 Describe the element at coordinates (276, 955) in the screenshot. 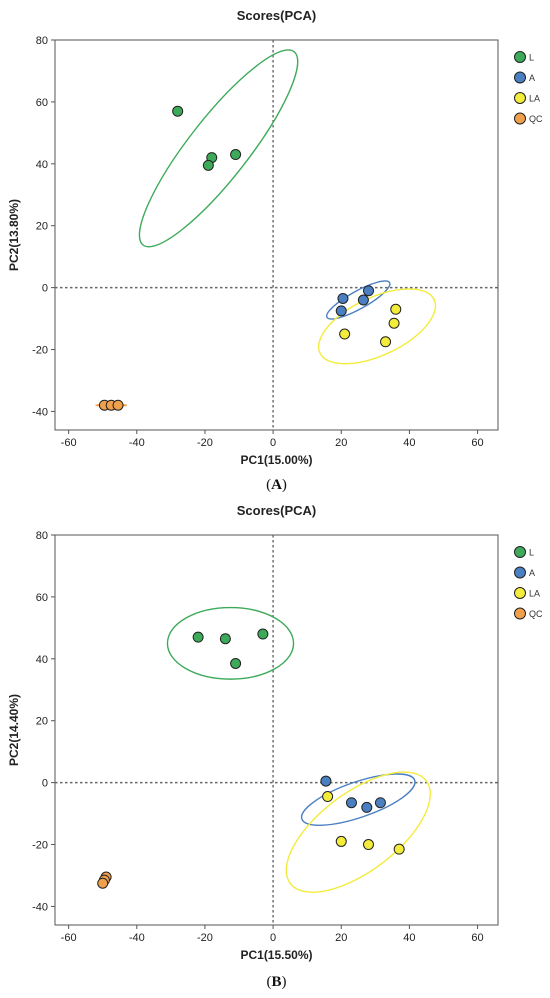

I see `x-axis-label-b: PC1(15.50%)` at that location.